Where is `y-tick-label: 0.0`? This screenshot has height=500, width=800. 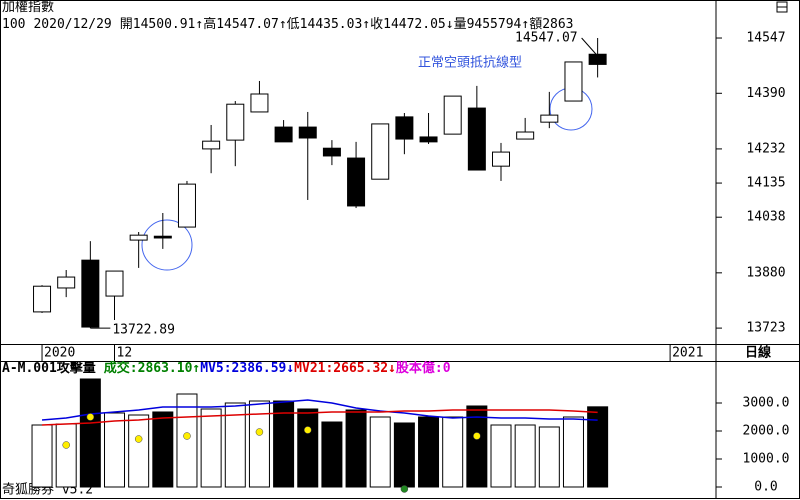 y-tick-label: 0.0 is located at coordinates (765, 486).